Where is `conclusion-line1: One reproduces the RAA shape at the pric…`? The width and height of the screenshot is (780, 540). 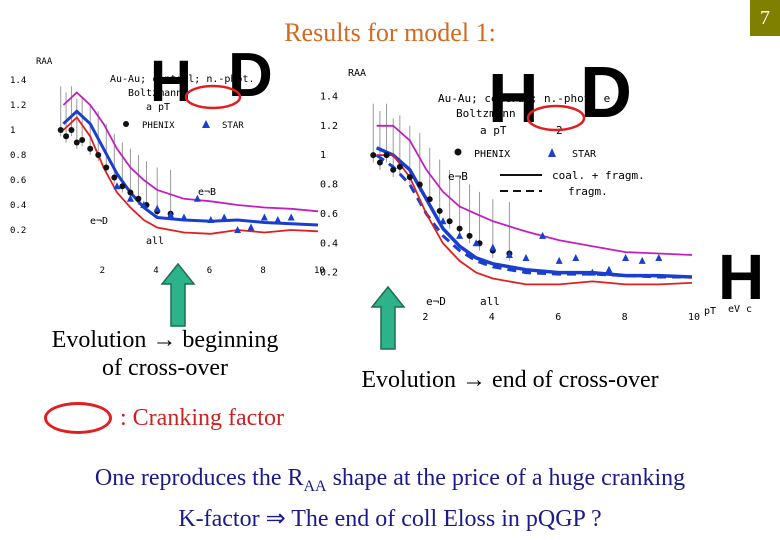
conclusion-line1: One reproduces the RAA shape at the pric… is located at coordinates (390, 482).